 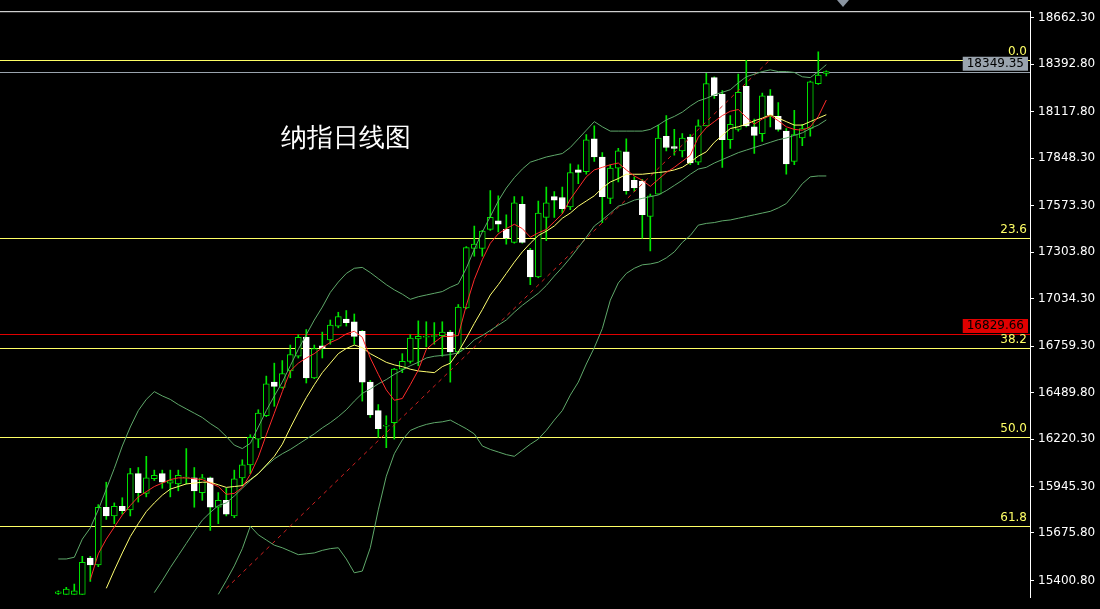 I want to click on annotation: 50.0, so click(x=1013, y=427).